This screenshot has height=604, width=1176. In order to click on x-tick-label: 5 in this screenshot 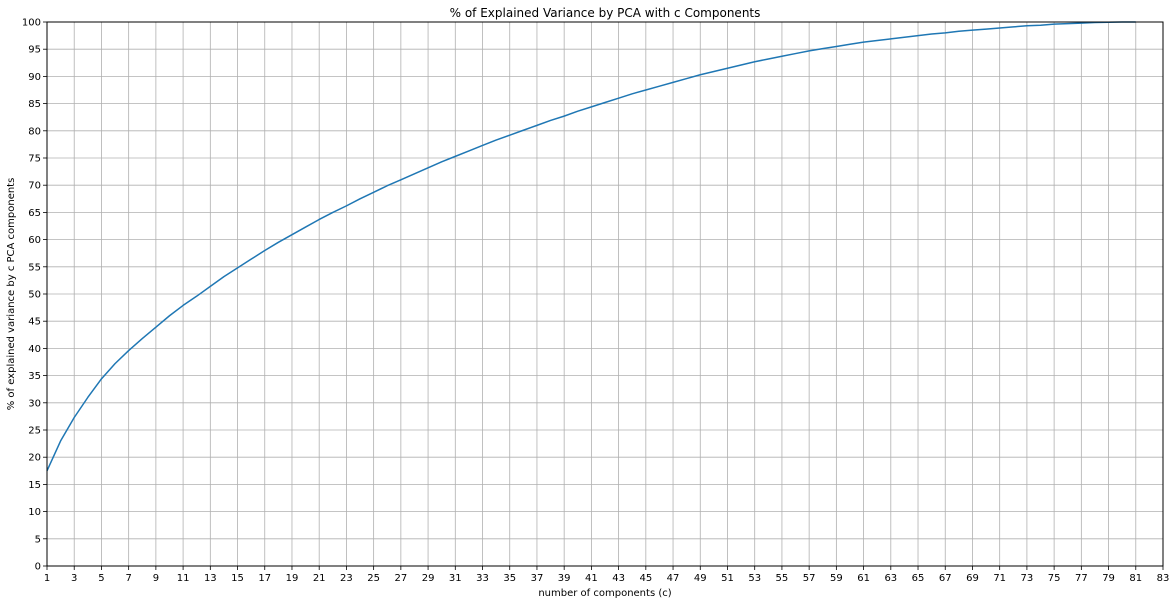, I will do `click(101, 578)`.